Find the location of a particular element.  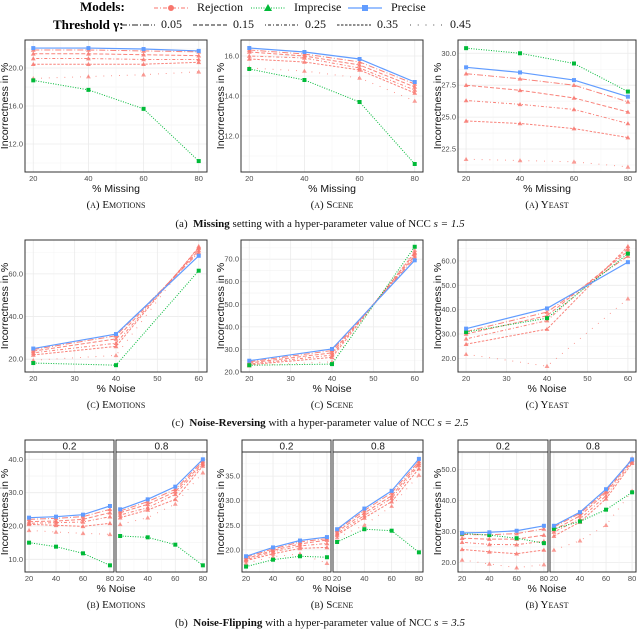

facet-strip-label: 0.2 is located at coordinates (503, 447).